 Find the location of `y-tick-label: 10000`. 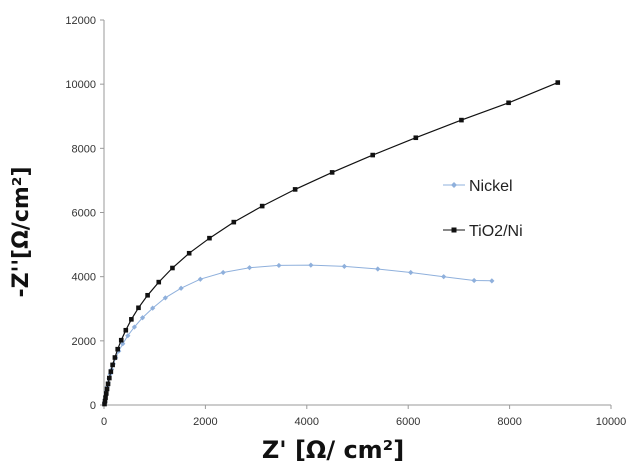

y-tick-label: 10000 is located at coordinates (80, 85).